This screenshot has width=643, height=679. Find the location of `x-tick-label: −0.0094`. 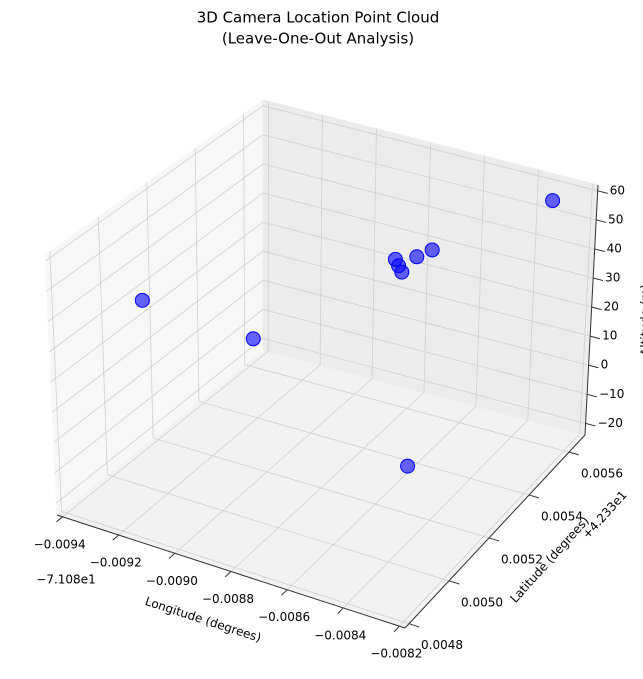

x-tick-label: −0.0094 is located at coordinates (60, 544).